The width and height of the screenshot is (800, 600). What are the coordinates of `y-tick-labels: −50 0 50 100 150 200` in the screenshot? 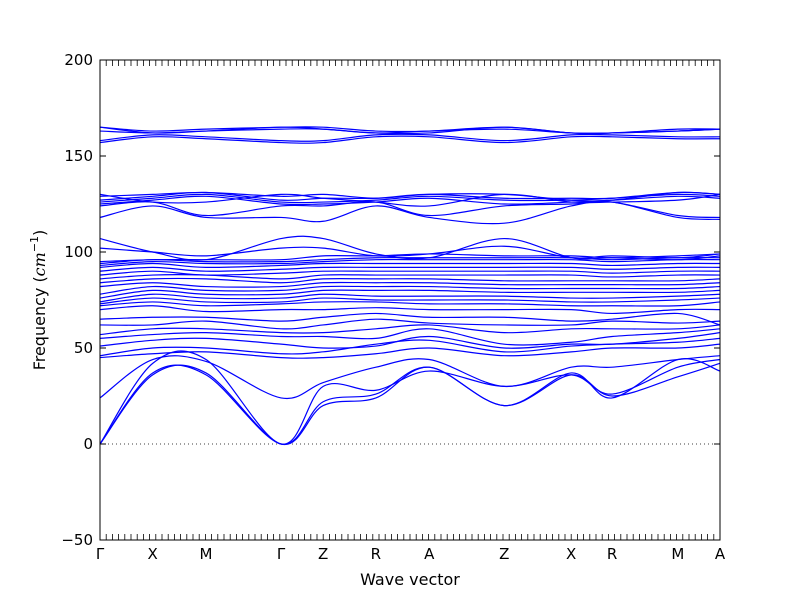 It's located at (77, 300).